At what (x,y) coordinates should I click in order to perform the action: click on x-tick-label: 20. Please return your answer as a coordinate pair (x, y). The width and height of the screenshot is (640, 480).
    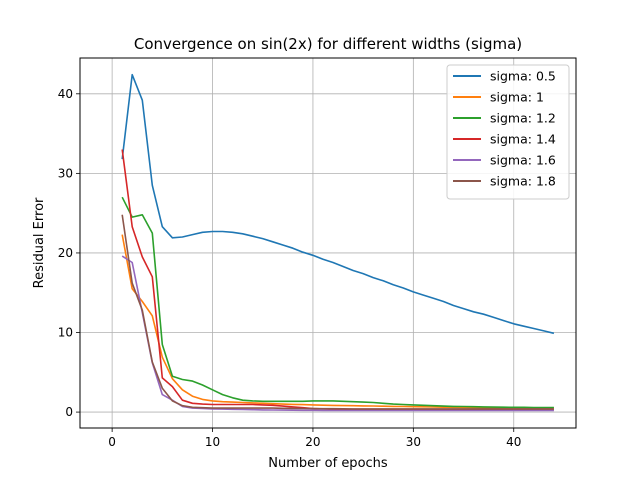
    Looking at the image, I should click on (312, 442).